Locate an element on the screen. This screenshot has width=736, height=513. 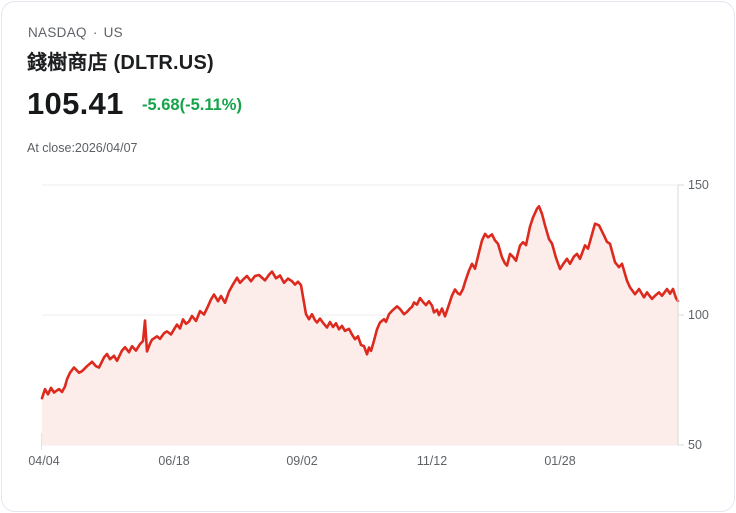
as-of-timestamp: At close:2026/04/07 is located at coordinates (82, 148).